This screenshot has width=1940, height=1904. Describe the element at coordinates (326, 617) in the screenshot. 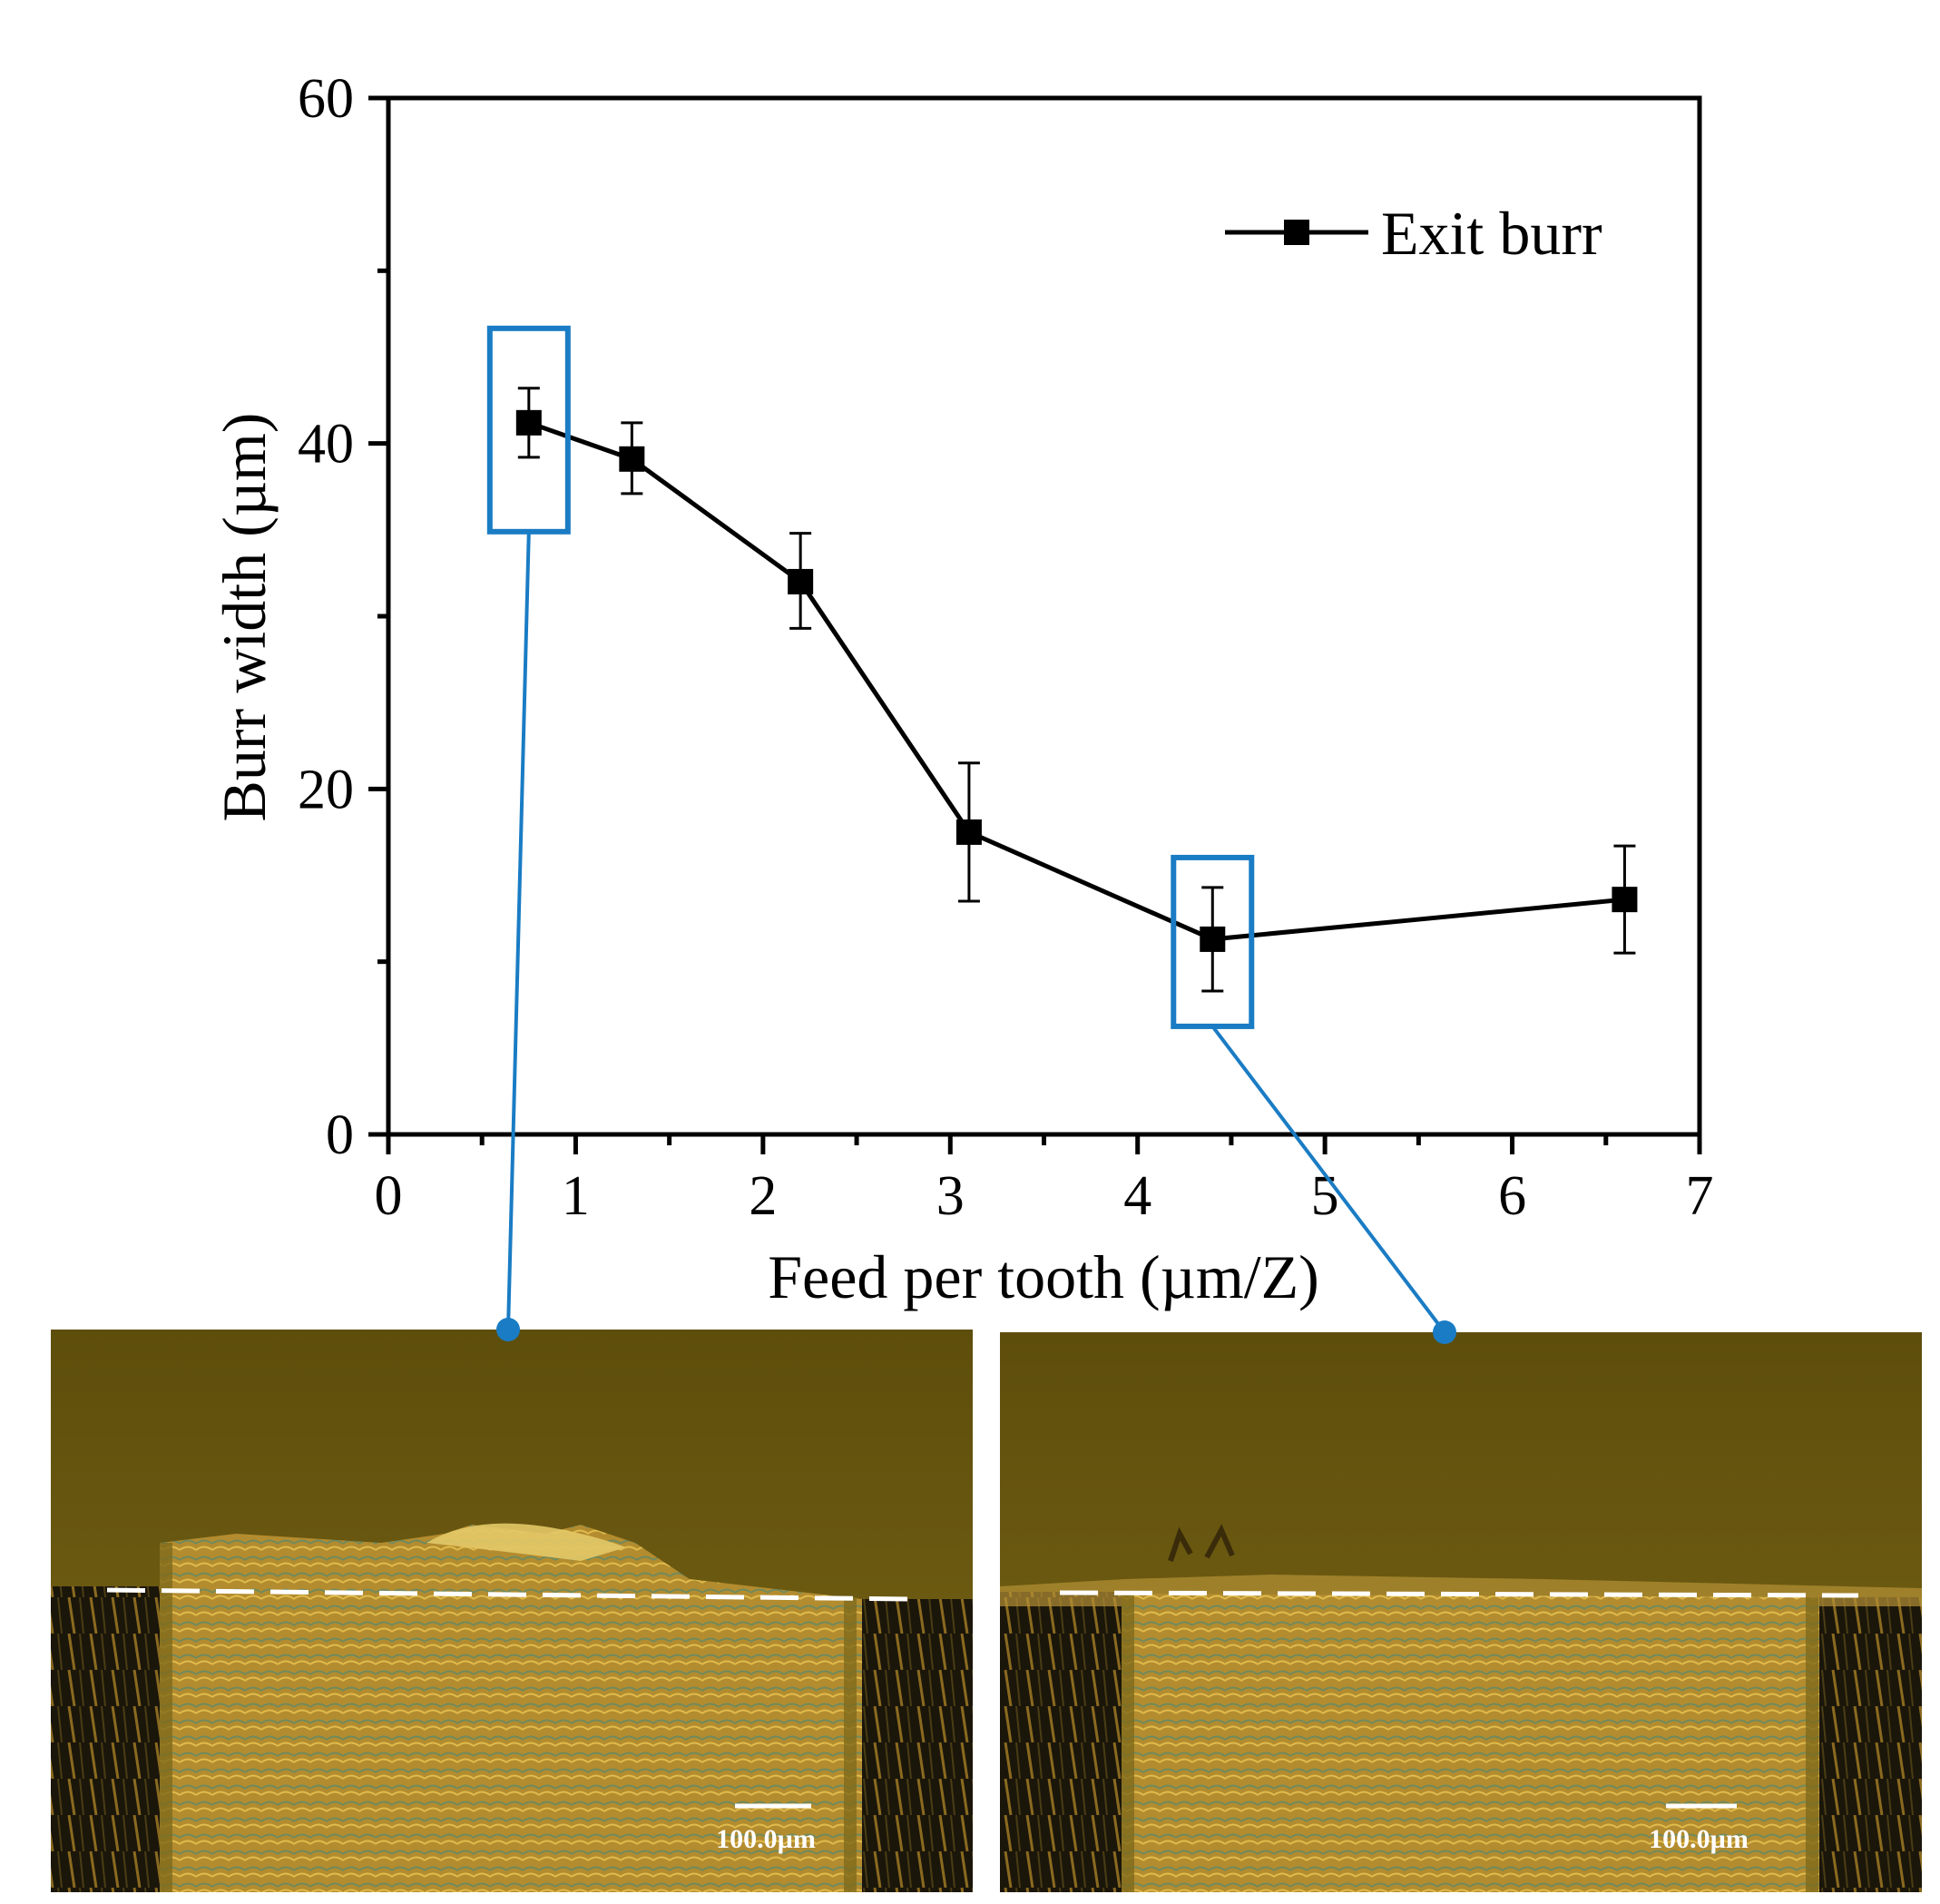

I see `y-axis-tick-labels: 0 20 40 60` at that location.